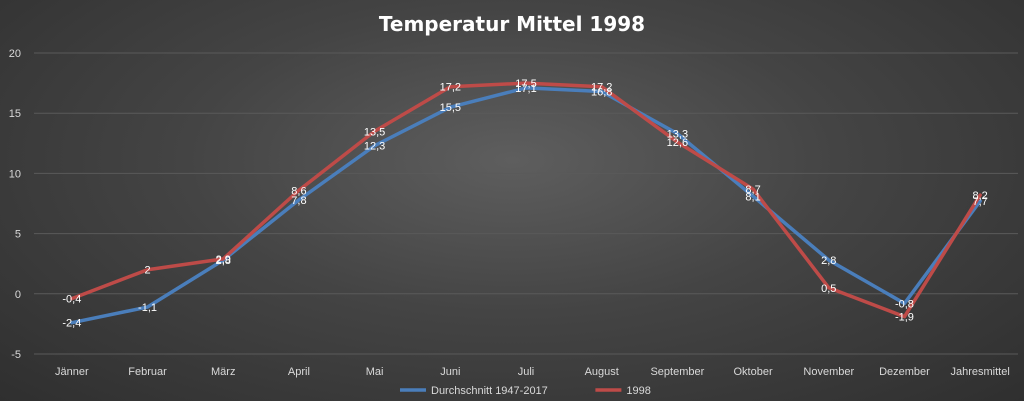 Image resolution: width=1024 pixels, height=401 pixels. Describe the element at coordinates (677, 135) in the screenshot. I see `data-label: 13,3` at that location.